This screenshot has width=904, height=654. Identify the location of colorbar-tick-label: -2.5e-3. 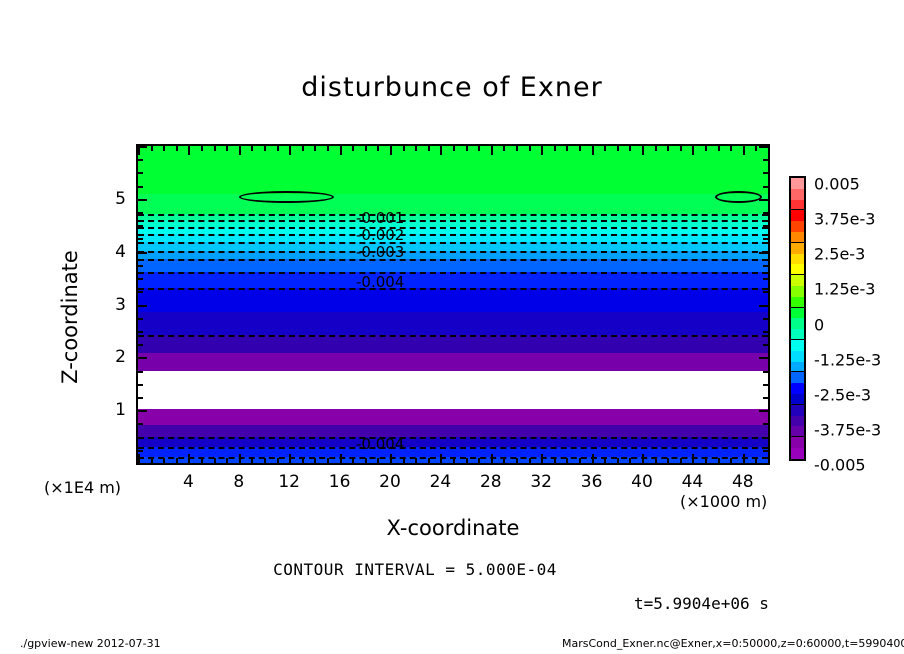
(843, 395).